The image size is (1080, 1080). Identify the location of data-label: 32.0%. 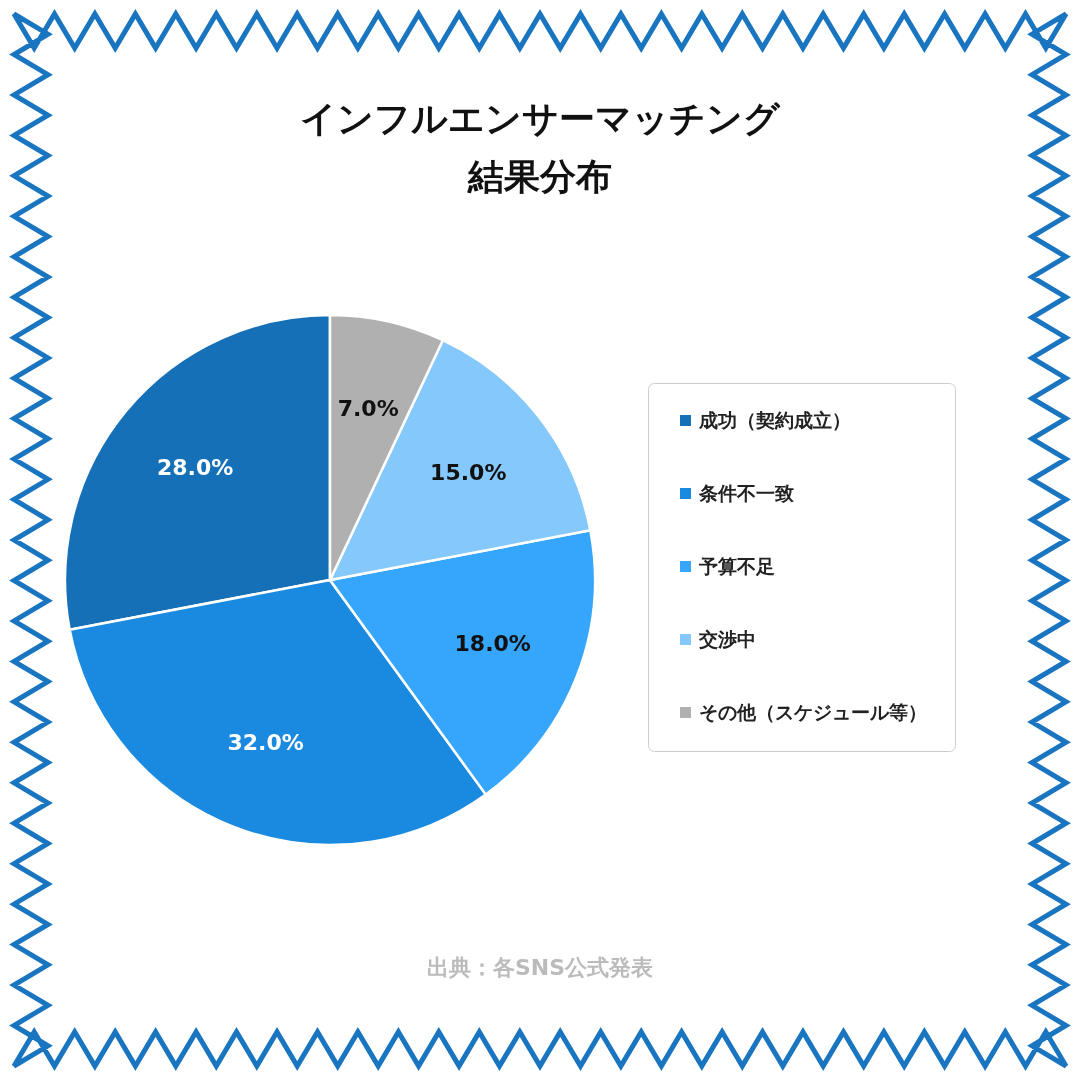
(265, 742).